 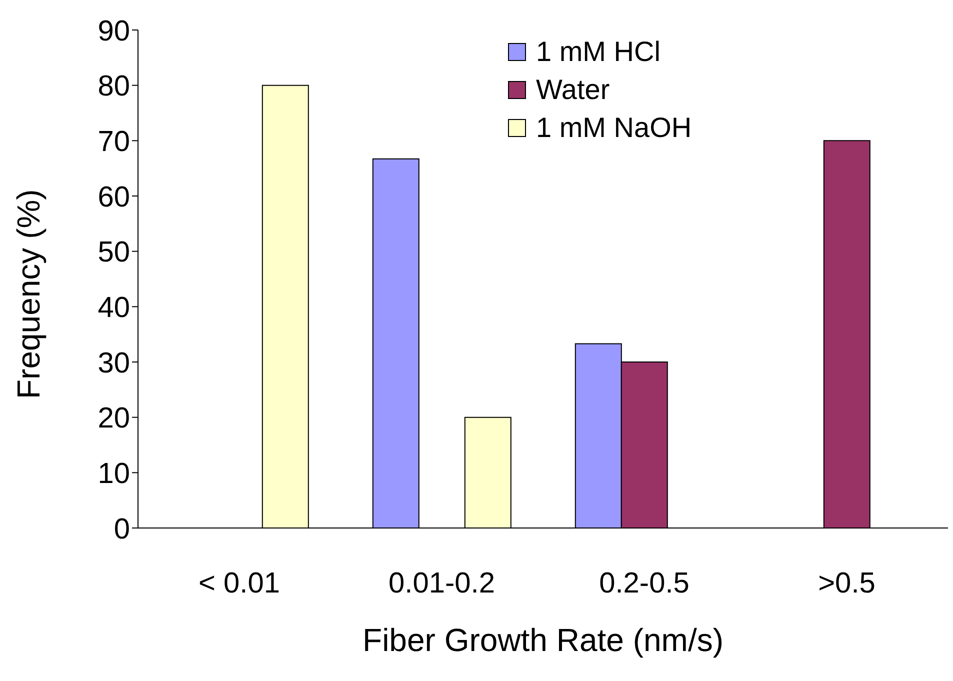 I want to click on y-tick-label: 10, so click(x=114, y=474).